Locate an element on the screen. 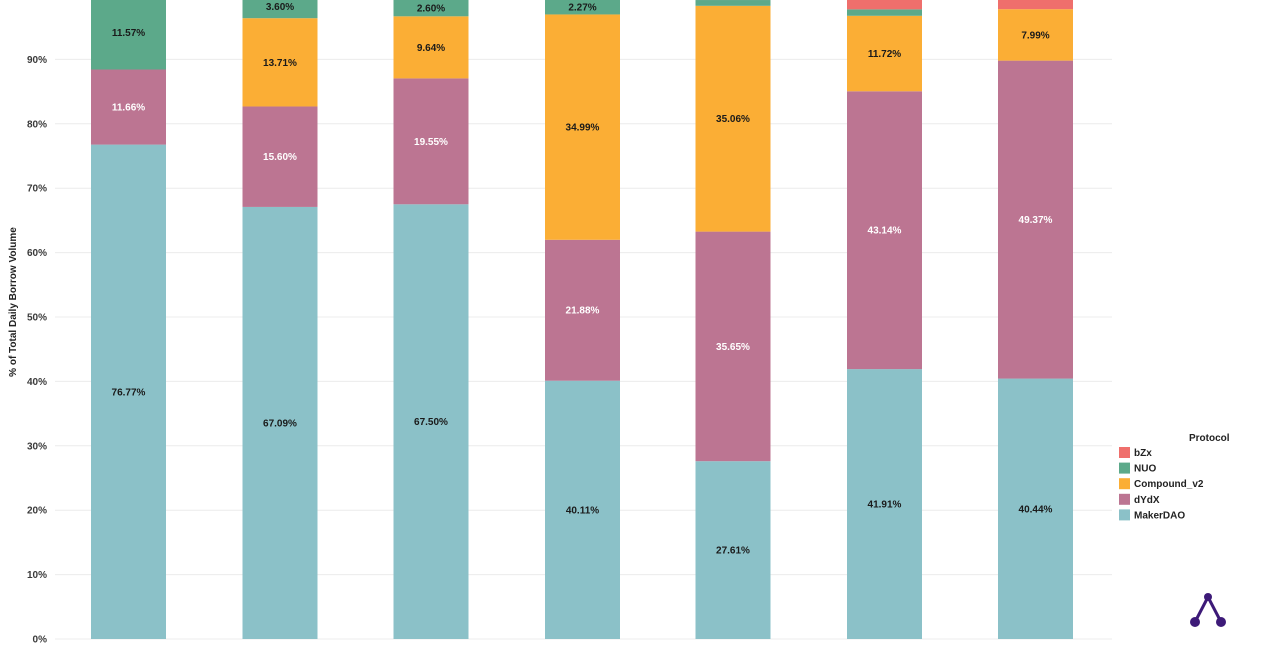 The width and height of the screenshot is (1280, 645). data-label: 11.66% is located at coordinates (128, 108).